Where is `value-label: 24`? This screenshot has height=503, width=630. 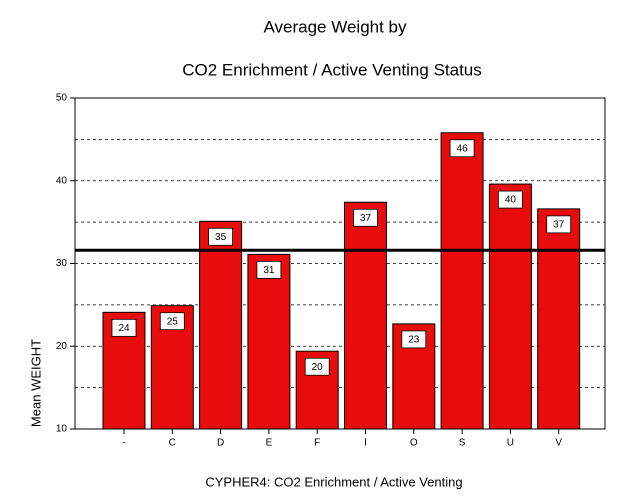
value-label: 24 is located at coordinates (124, 328).